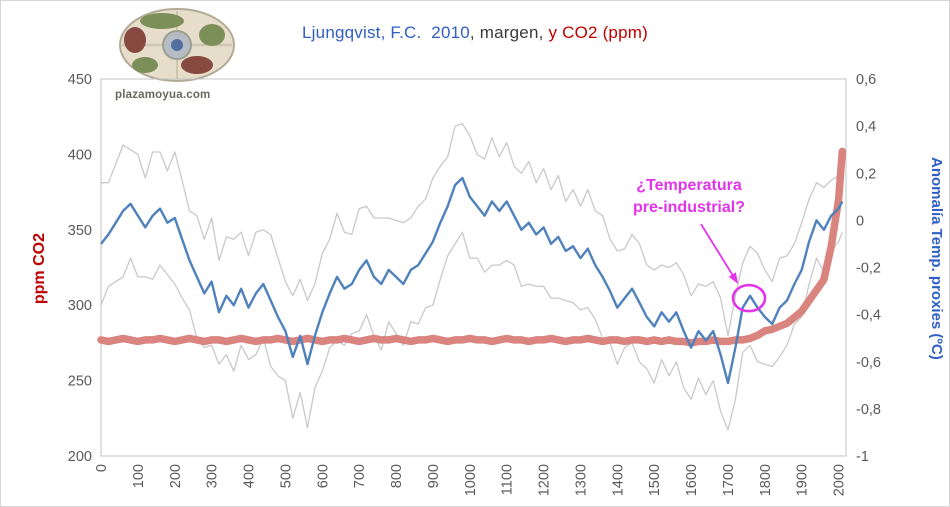  Describe the element at coordinates (386, 32) in the screenshot. I see `chart-title-author: Ljungqvist, F.C. 2010` at that location.